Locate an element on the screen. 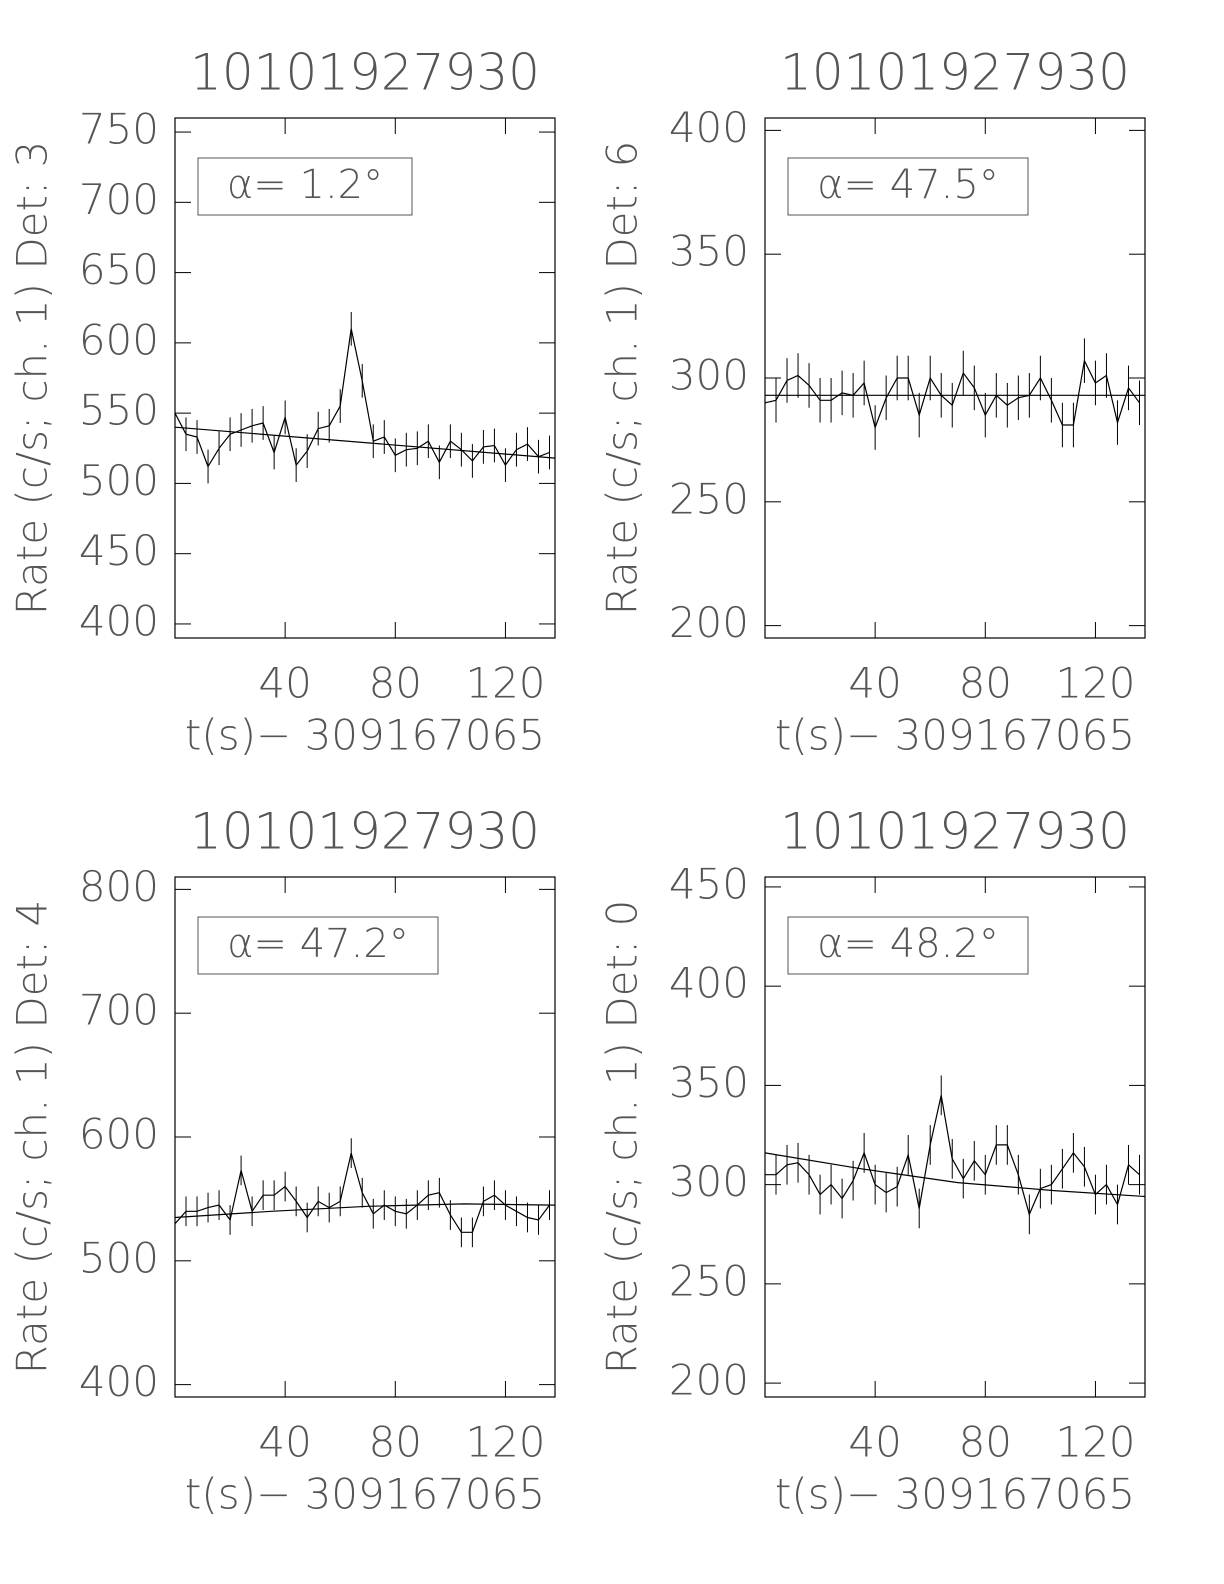 Image resolution: width=1224 pixels, height=1584 pixels. y-tick-label: 550 is located at coordinates (119, 410).